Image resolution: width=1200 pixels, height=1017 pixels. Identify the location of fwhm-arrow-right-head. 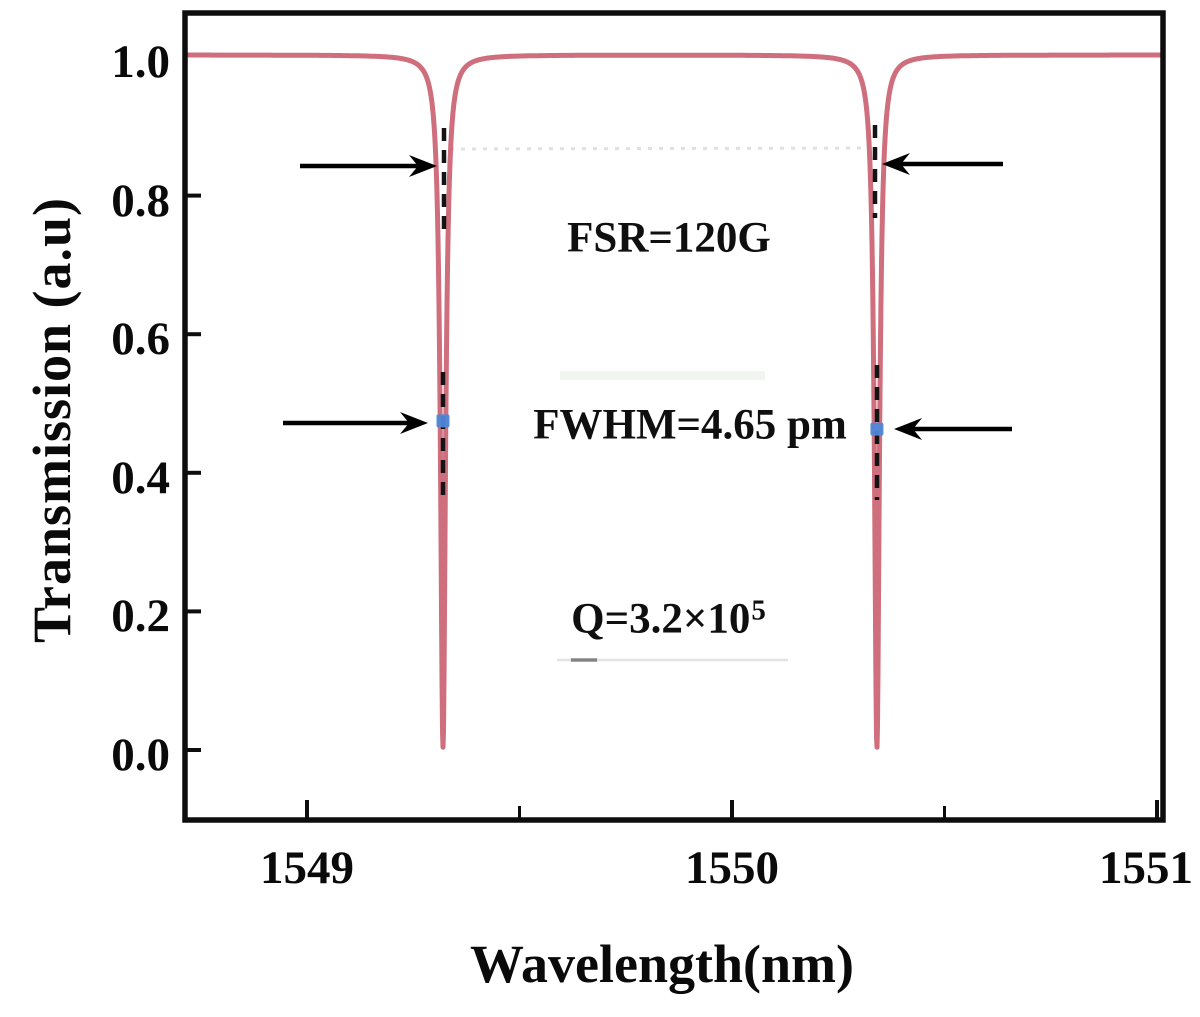
(908, 429).